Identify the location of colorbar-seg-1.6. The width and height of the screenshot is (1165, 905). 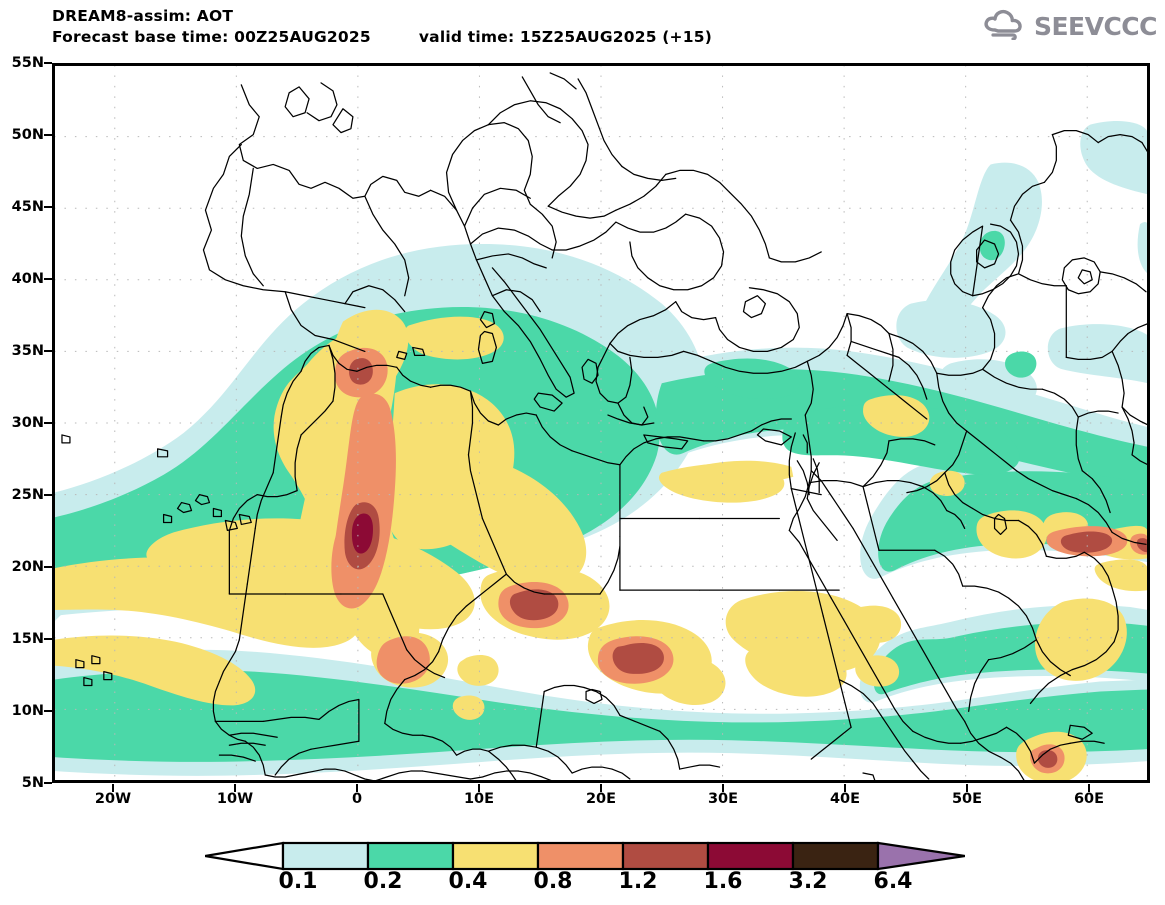
(750, 856).